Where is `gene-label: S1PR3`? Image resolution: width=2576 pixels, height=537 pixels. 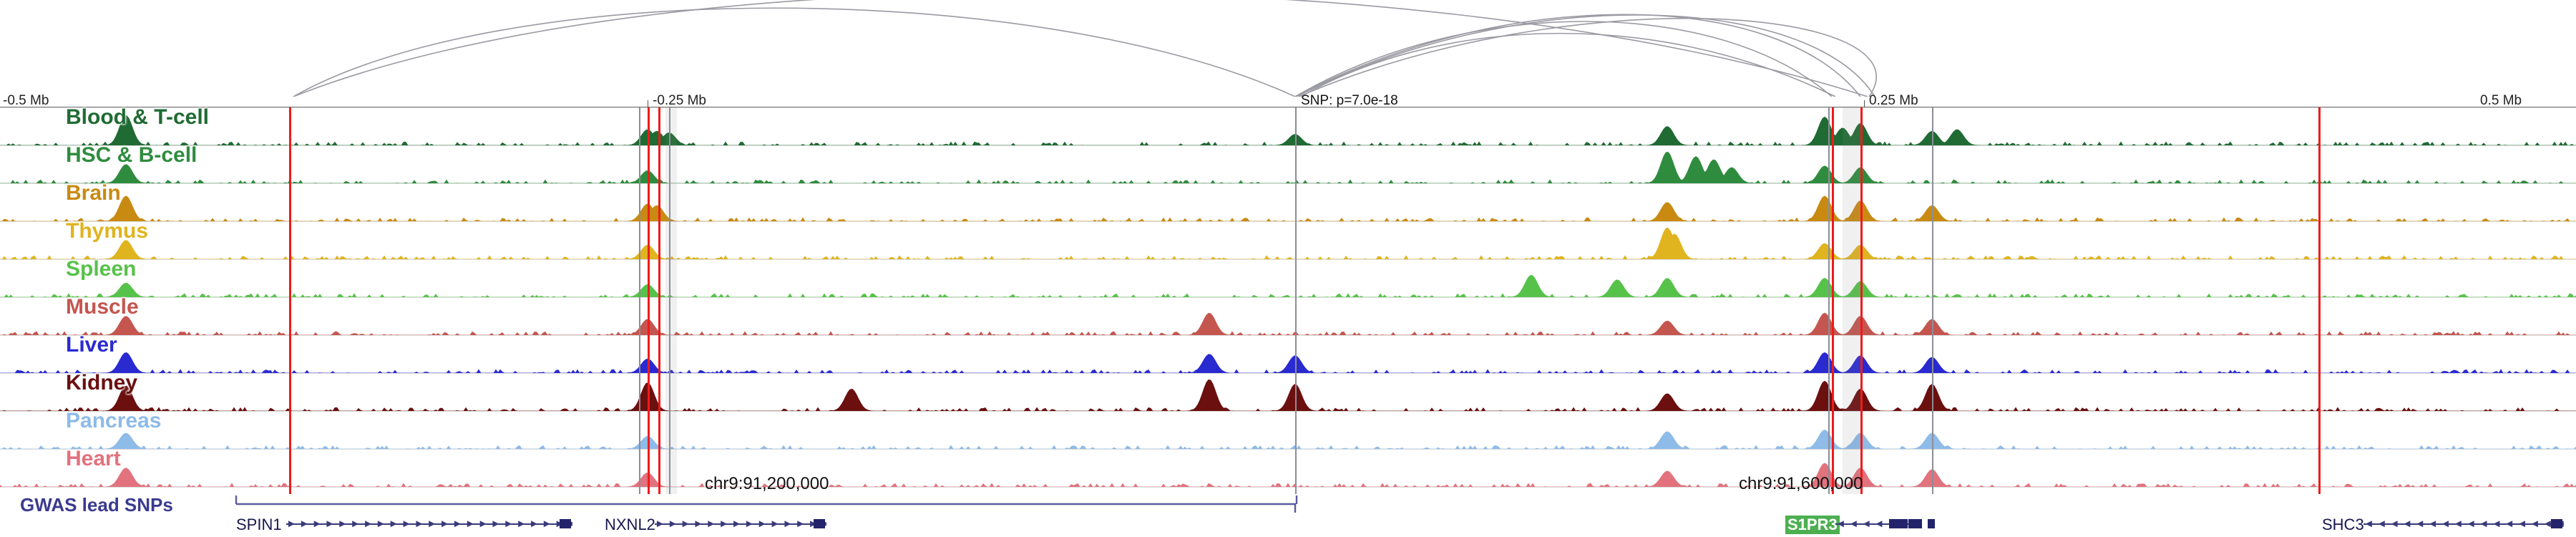
gene-label: S1PR3 is located at coordinates (1813, 525).